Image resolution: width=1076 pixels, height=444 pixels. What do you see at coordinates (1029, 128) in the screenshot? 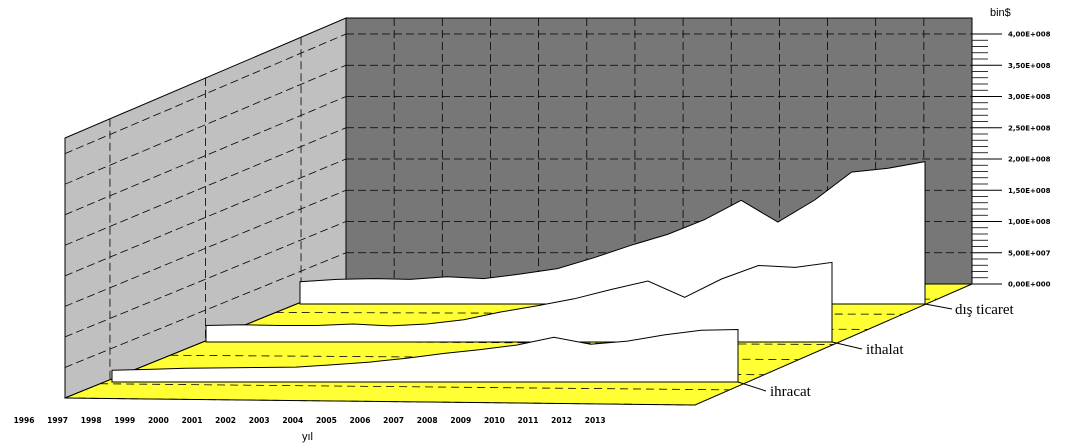
I see `y-tick-label: 2,50E+008` at bounding box center [1029, 128].